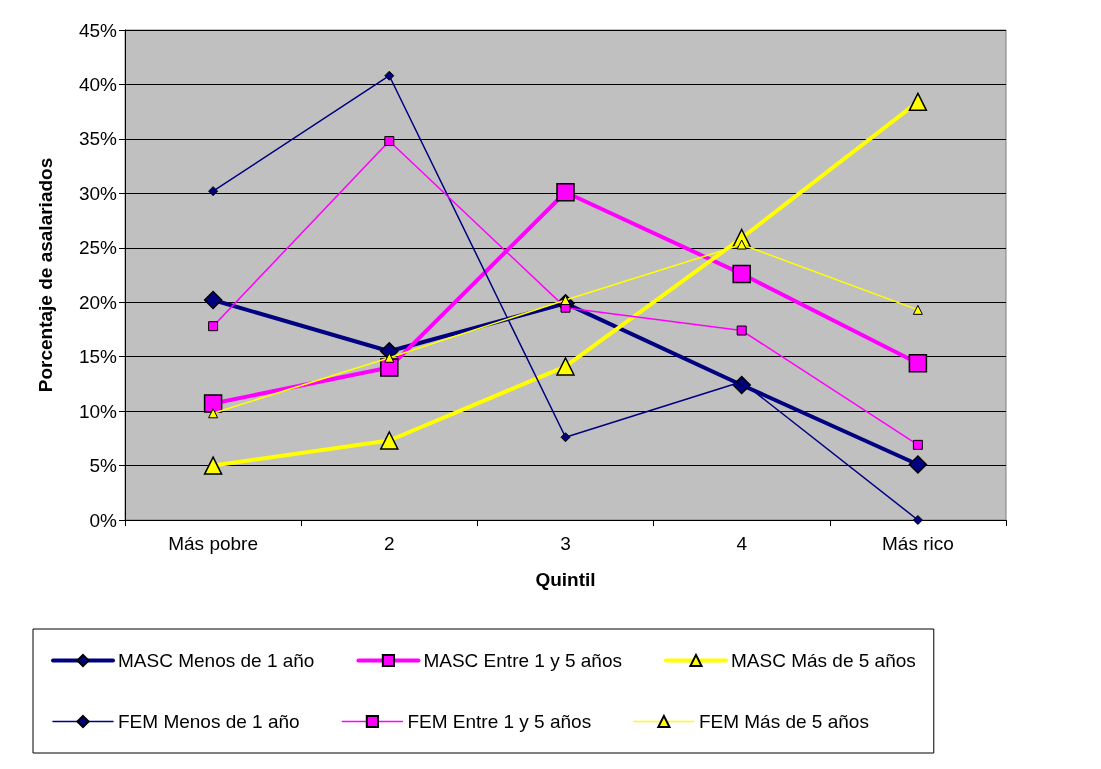  What do you see at coordinates (98, 411) in the screenshot?
I see `y-tick-label: 10%` at bounding box center [98, 411].